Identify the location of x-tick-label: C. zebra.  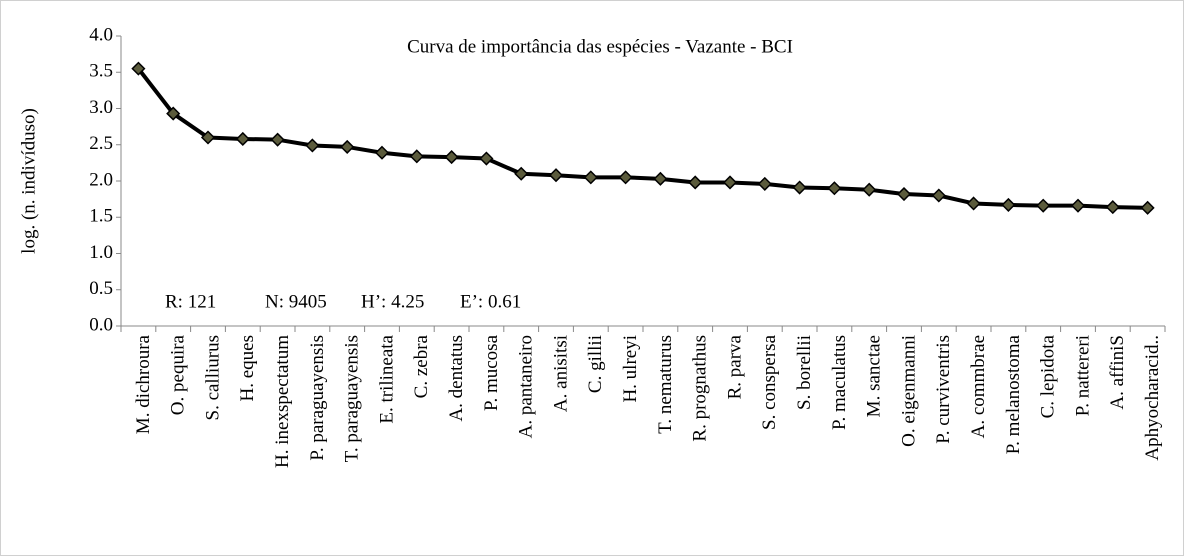
(421, 366).